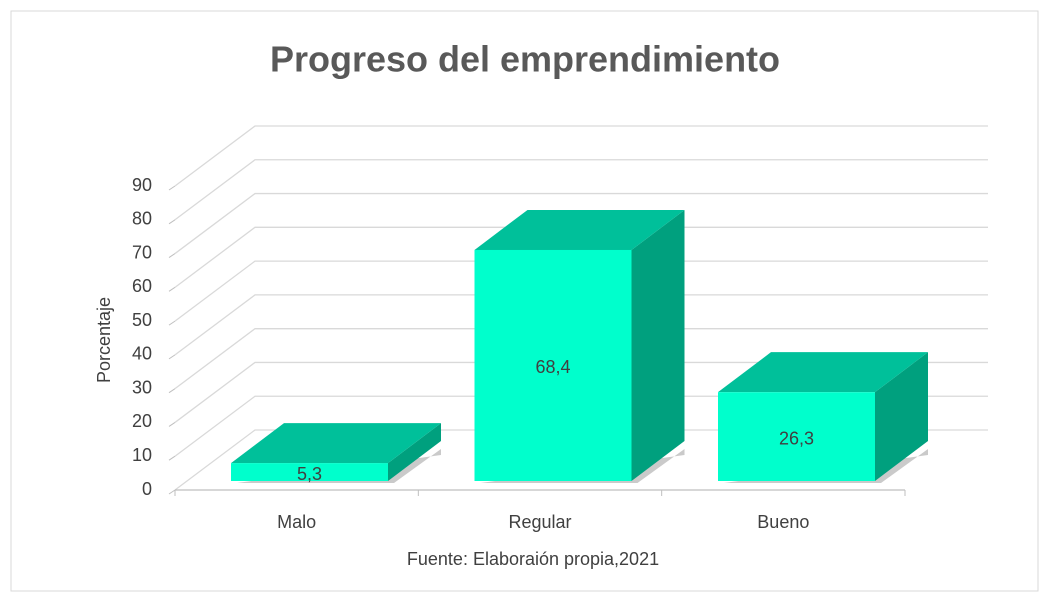 The width and height of the screenshot is (1050, 603). What do you see at coordinates (142, 286) in the screenshot?
I see `y-tick-label: 60` at bounding box center [142, 286].